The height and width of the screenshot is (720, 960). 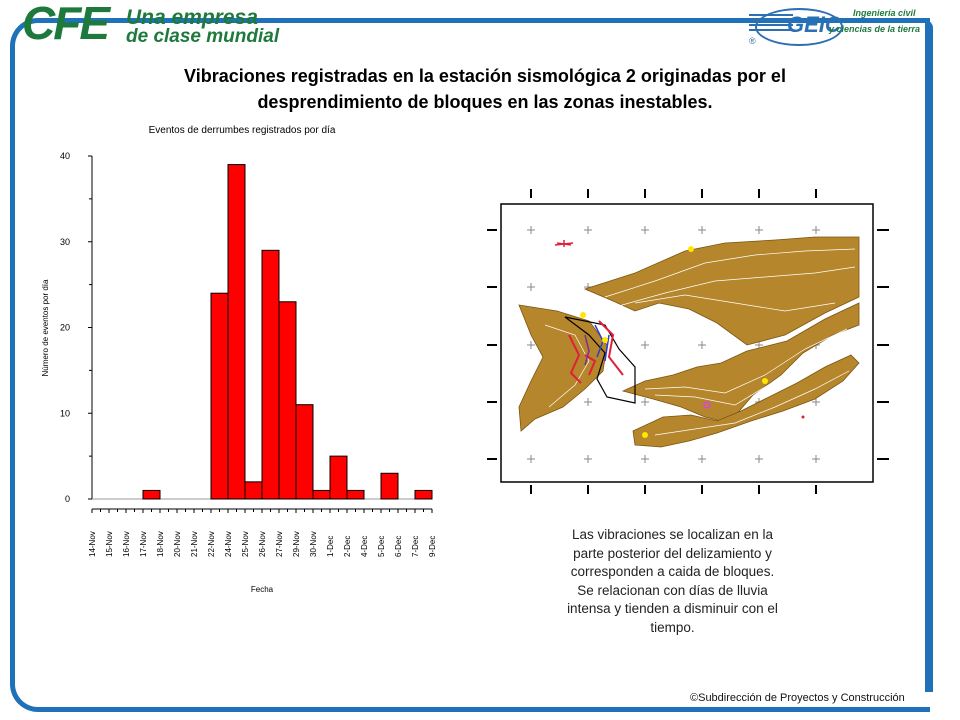 I want to click on terrain-east-ridge, so click(x=746, y=401).